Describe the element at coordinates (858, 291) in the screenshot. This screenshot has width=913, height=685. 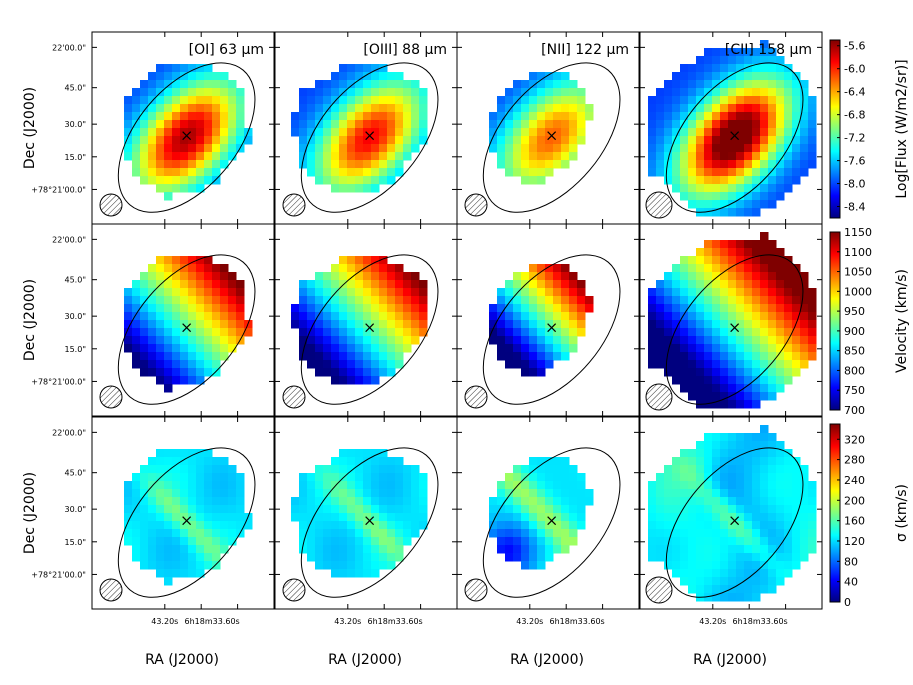
I see `colorbar-tick-label: 1000` at that location.